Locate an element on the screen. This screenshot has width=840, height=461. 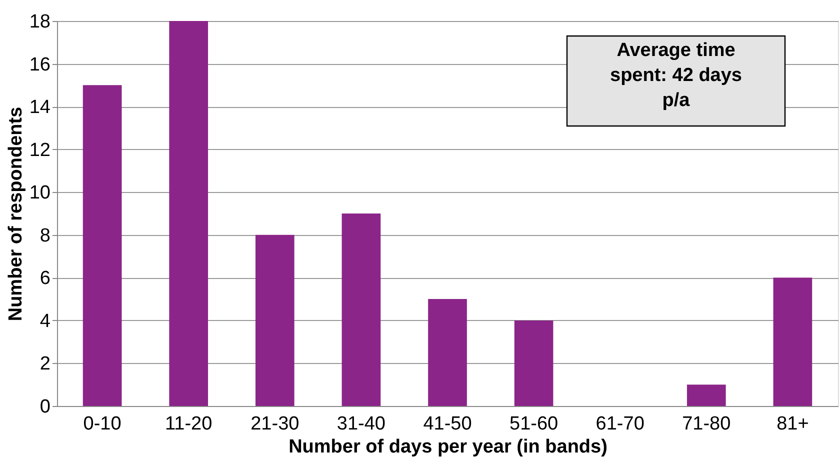
y-tick-label: 16 is located at coordinates (39, 65).